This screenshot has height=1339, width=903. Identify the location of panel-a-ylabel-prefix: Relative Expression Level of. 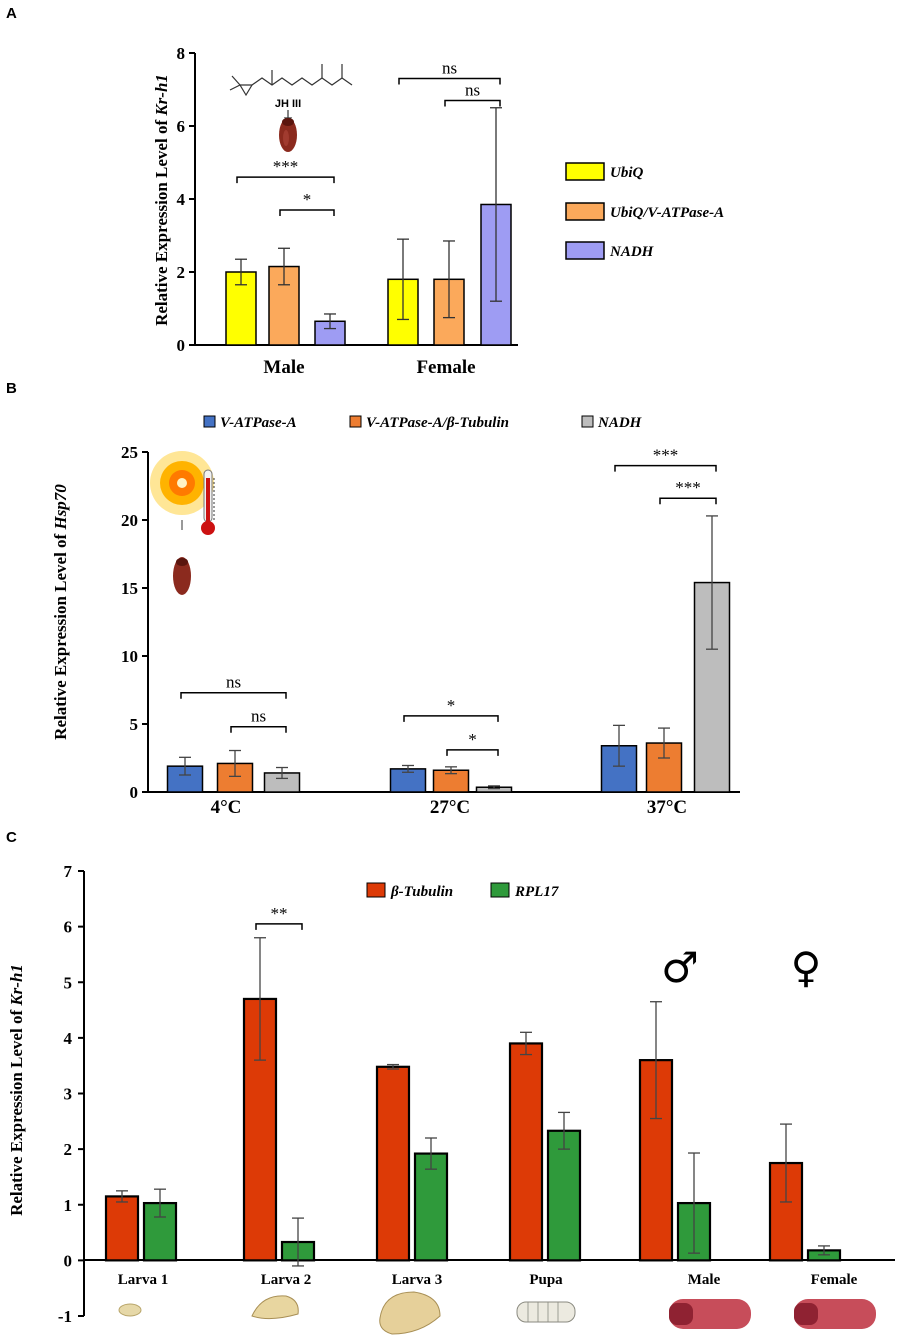
(161, 221).